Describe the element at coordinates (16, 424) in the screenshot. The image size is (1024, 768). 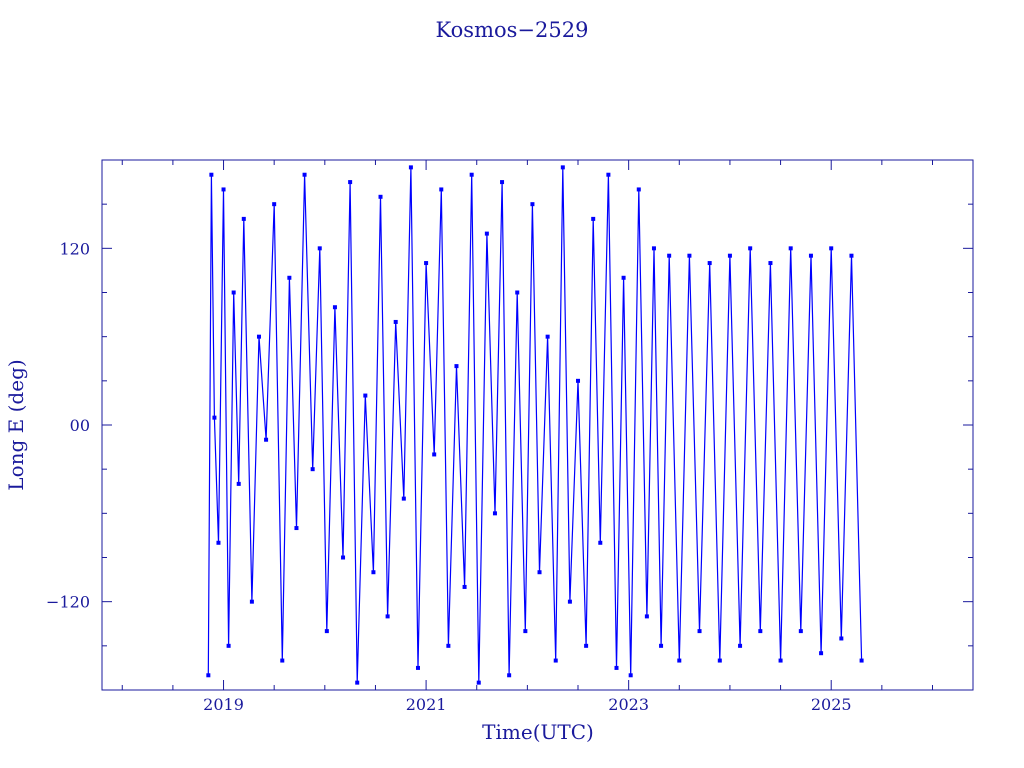
I see `y-axis-label: Long E (deg)` at that location.